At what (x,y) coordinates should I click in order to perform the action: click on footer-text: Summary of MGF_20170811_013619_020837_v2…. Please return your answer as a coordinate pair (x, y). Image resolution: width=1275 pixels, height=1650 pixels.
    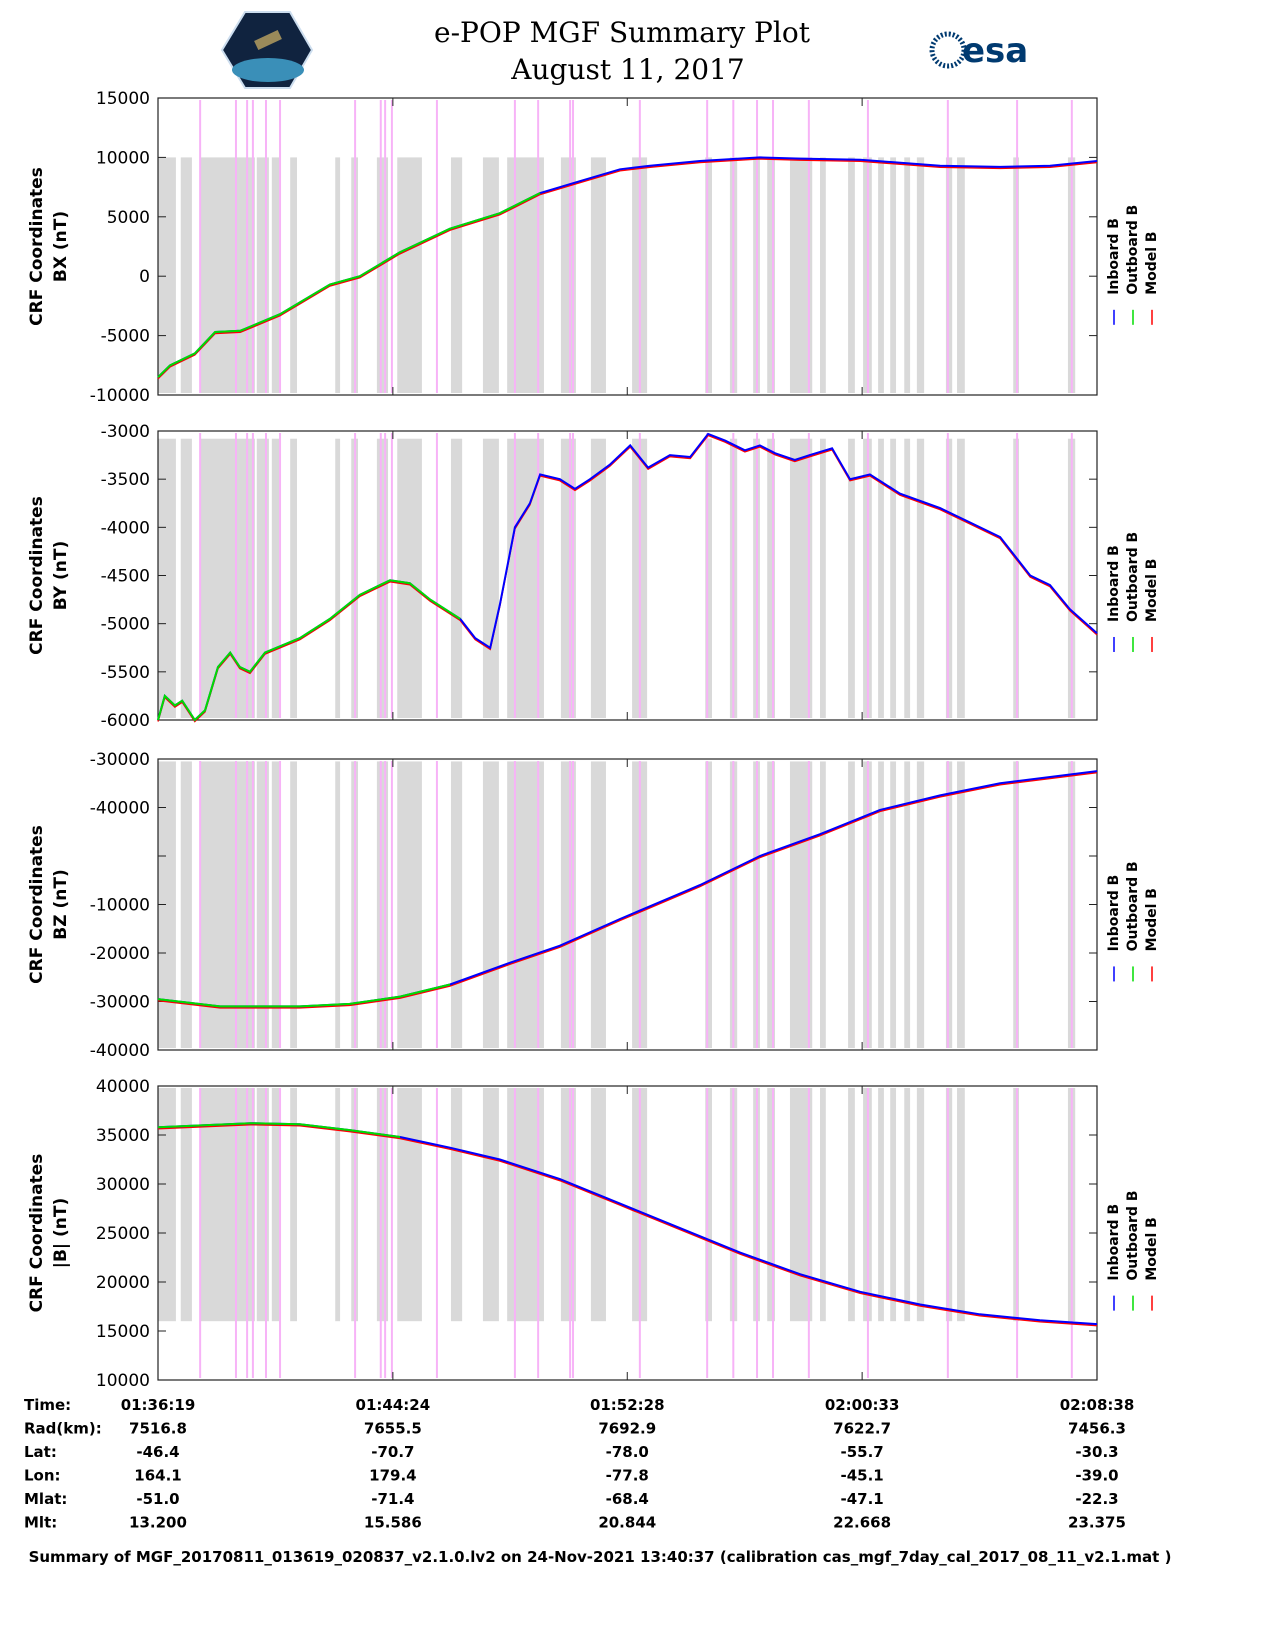
    Looking at the image, I should click on (600, 1557).